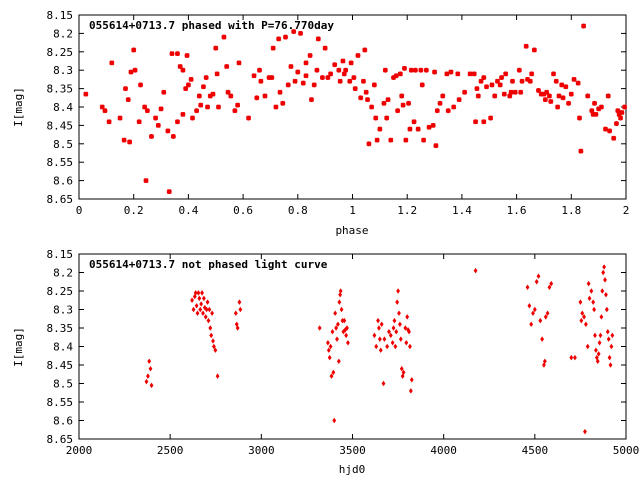 The image size is (640, 485). What do you see at coordinates (626, 210) in the screenshot?
I see `x-tick-label: 2` at bounding box center [626, 210].